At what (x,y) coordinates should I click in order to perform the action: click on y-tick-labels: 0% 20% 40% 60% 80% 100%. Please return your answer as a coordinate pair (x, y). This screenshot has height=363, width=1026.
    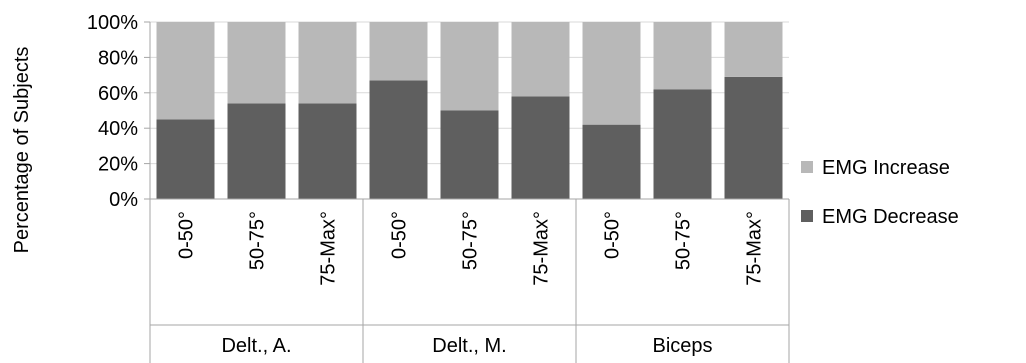
    Looking at the image, I should click on (112, 111).